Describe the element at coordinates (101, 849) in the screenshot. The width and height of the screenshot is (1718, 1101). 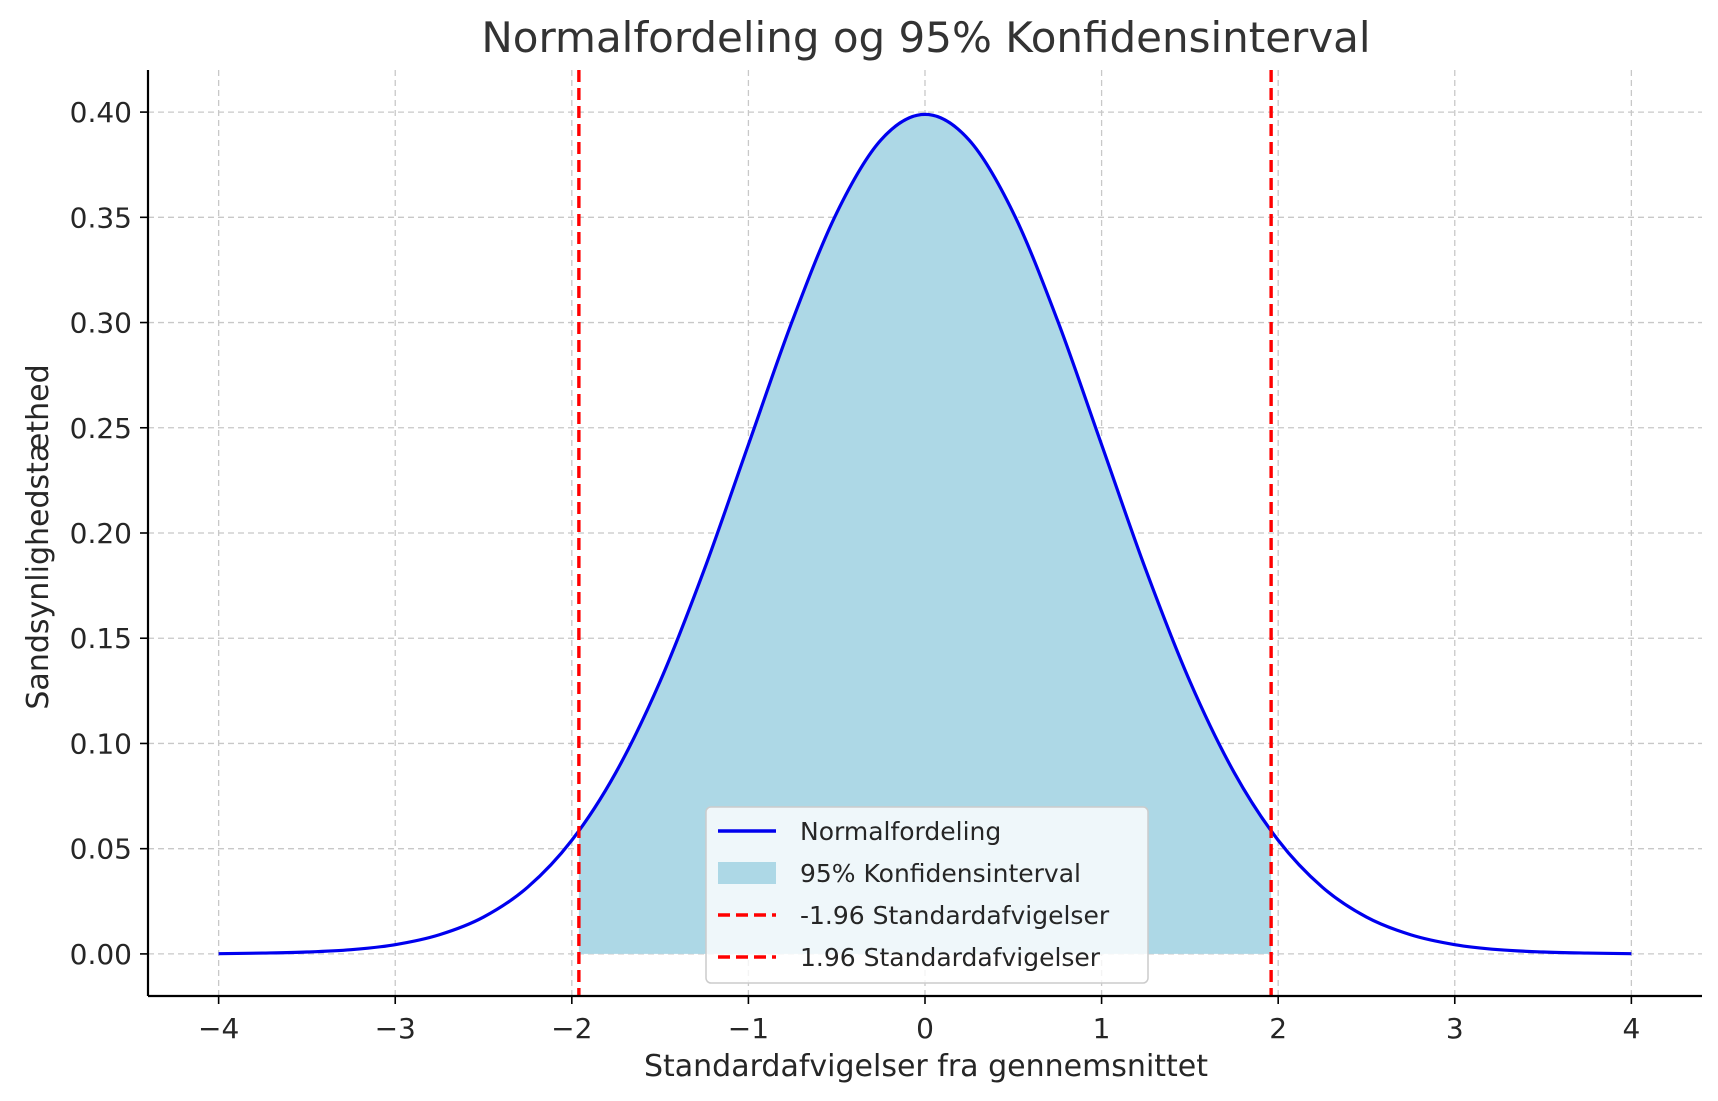
I see `y-tick-label: 0.05` at that location.